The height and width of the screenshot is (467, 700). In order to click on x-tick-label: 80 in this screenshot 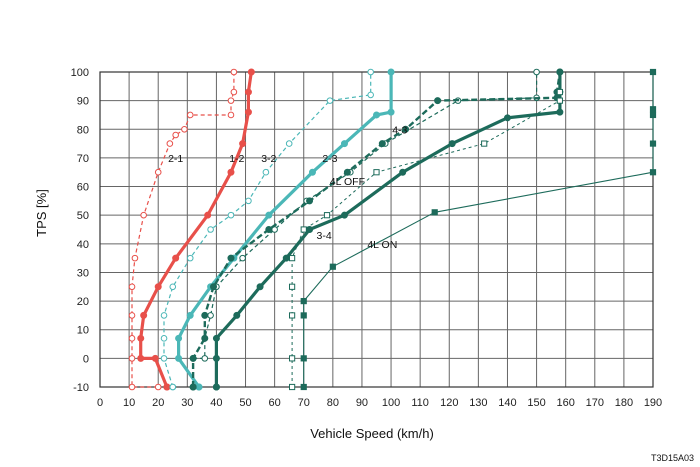, I will do `click(333, 403)`.